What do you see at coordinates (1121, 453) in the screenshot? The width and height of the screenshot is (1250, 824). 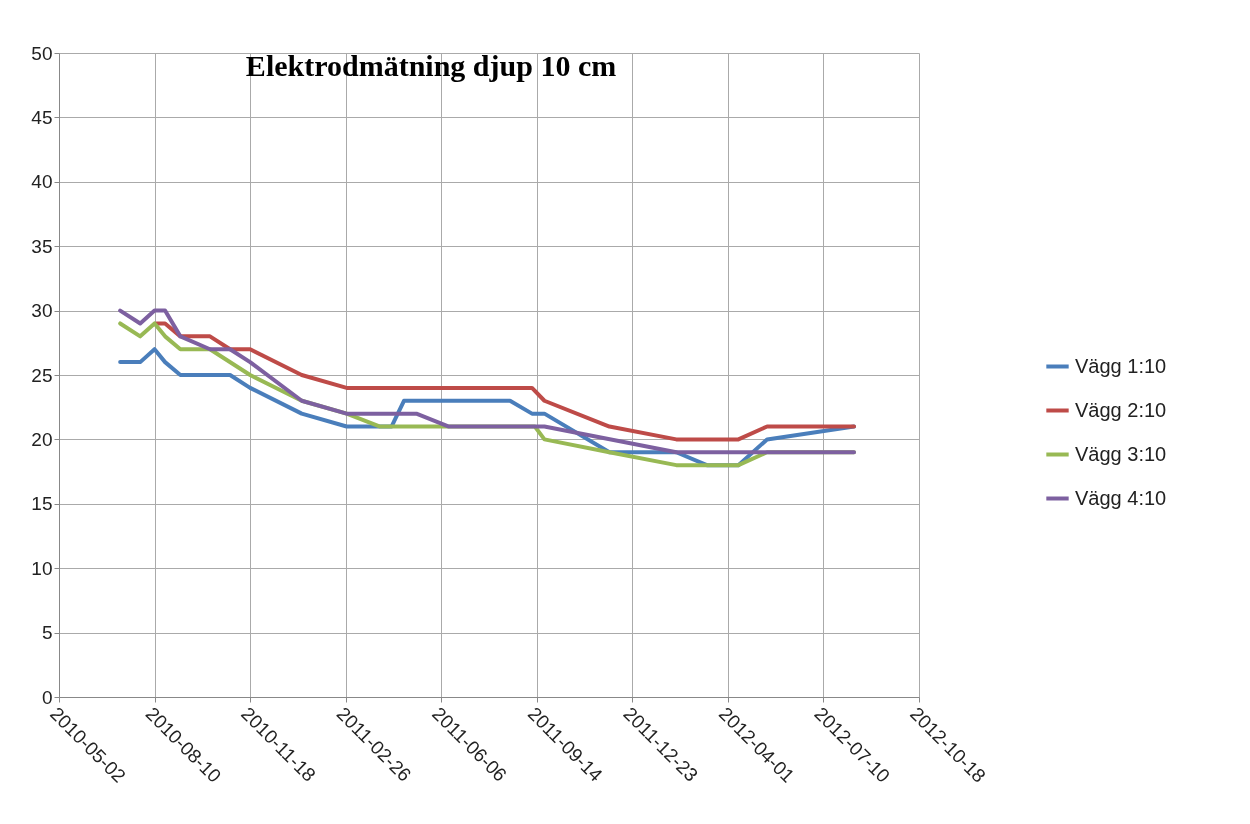 I see `legend-label: Vägg 3:10` at bounding box center [1121, 453].